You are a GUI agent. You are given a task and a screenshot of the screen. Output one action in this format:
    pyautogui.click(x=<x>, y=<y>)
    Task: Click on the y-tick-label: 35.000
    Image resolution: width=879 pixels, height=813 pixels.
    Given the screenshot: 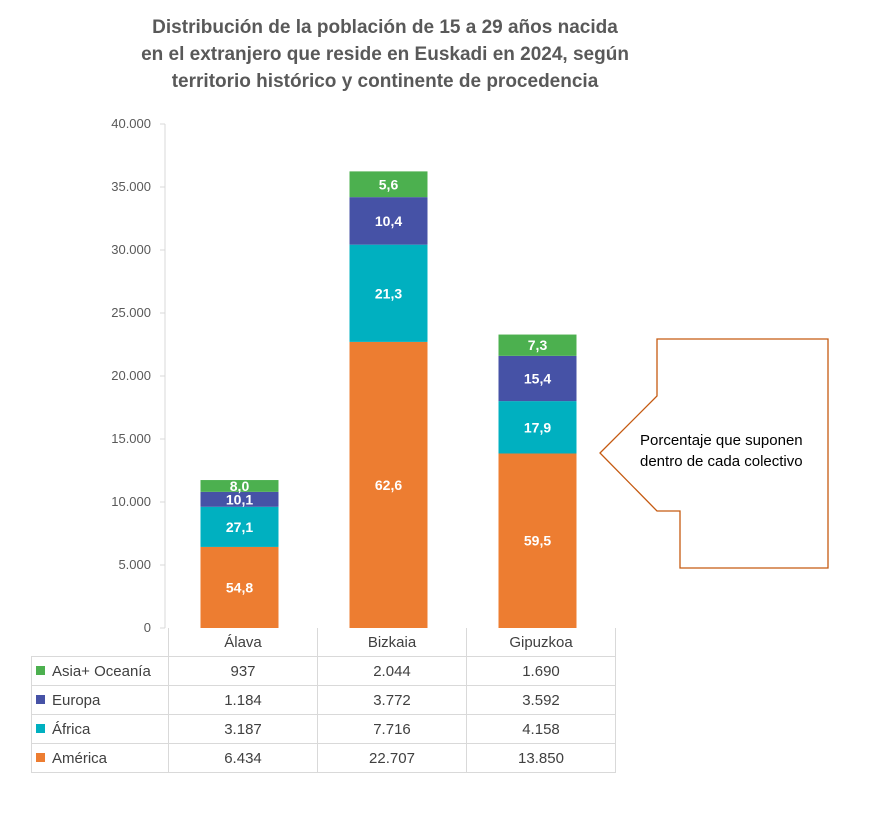 What is the action you would take?
    pyautogui.click(x=131, y=186)
    